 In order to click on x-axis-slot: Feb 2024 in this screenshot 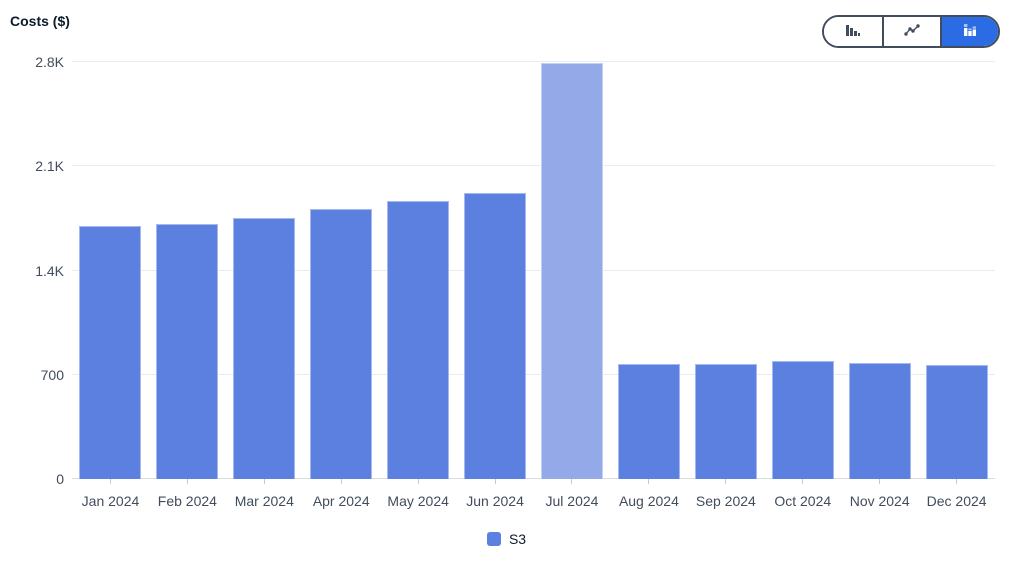, I will do `click(187, 494)`.